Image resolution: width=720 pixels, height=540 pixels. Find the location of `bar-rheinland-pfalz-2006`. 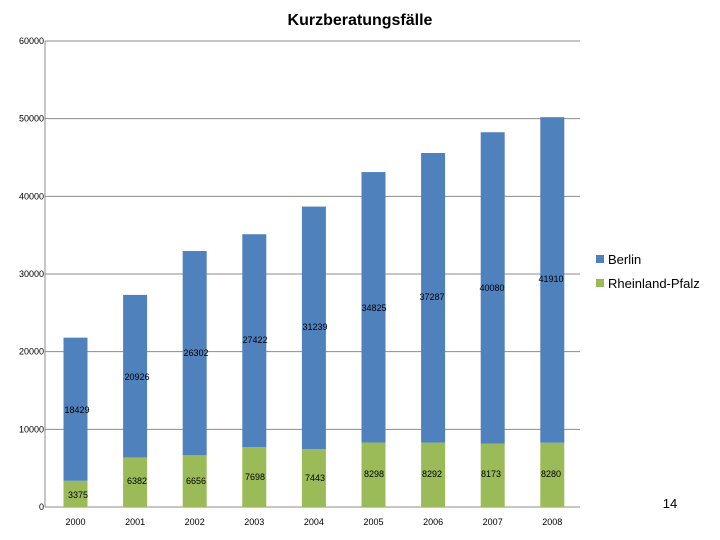

bar-rheinland-pfalz-2006 is located at coordinates (433, 474).